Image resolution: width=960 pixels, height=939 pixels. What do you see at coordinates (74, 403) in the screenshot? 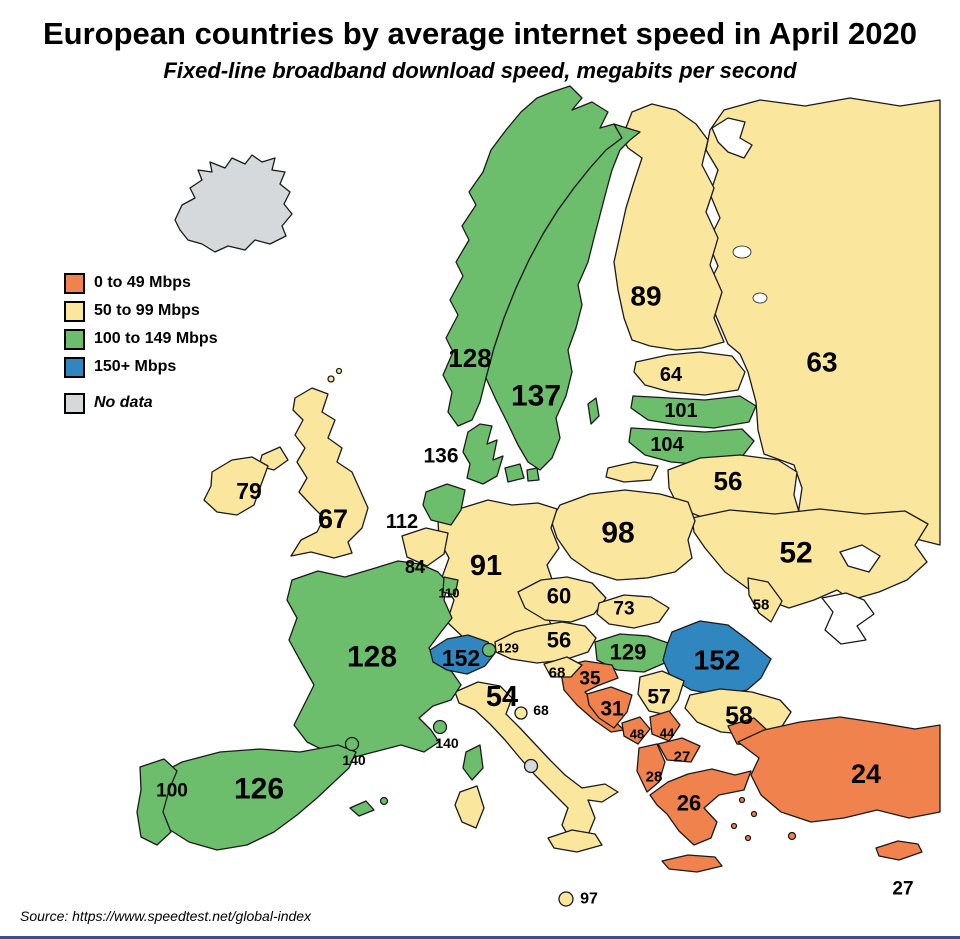
I see `legend-swatch-no-data` at bounding box center [74, 403].